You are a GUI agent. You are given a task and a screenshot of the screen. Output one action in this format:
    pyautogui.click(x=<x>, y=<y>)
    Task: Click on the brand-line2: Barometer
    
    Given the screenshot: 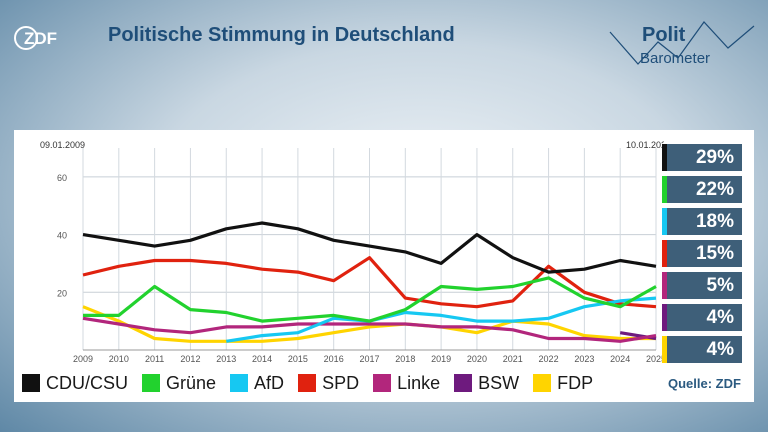 What is the action you would take?
    pyautogui.click(x=675, y=58)
    